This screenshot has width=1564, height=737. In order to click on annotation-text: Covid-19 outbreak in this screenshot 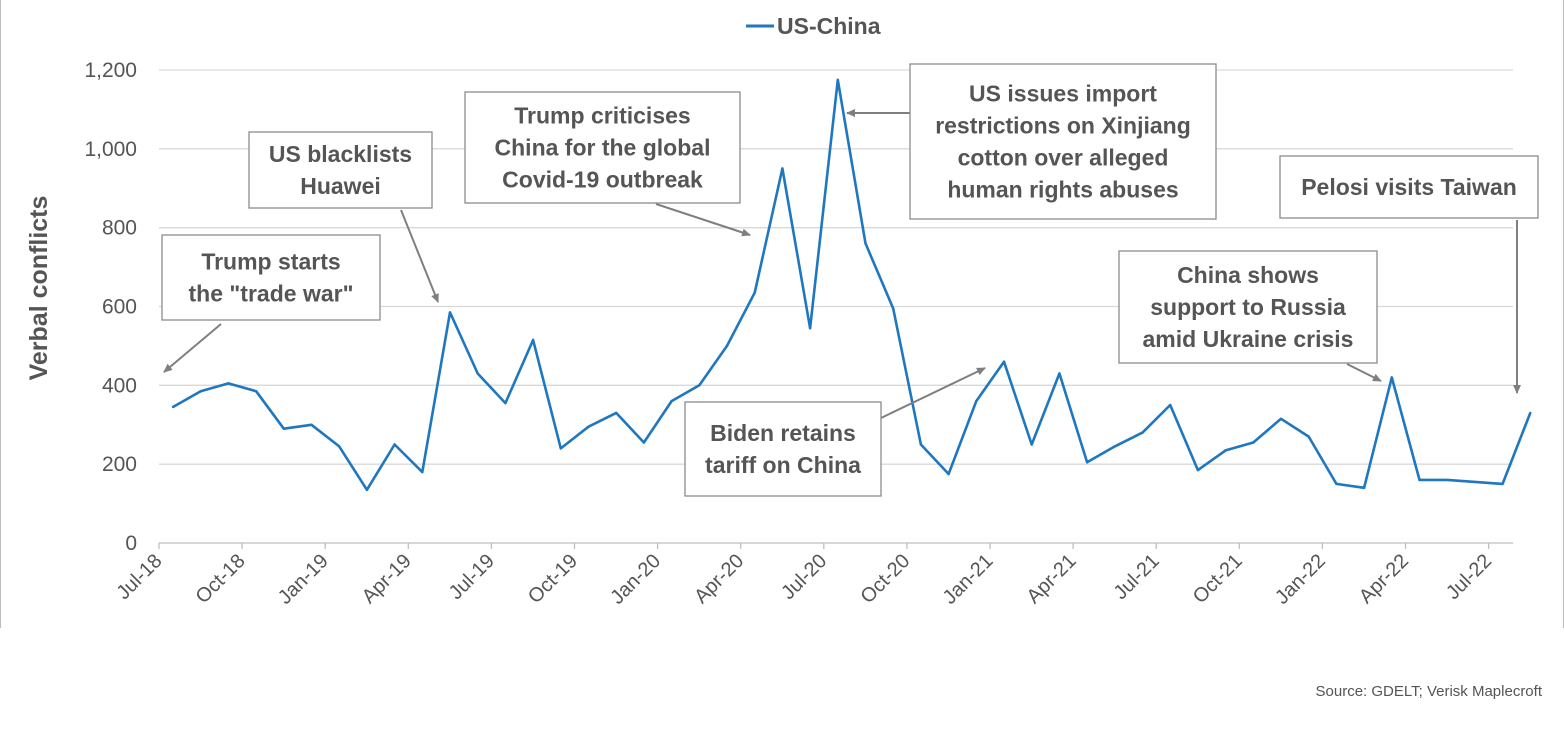, I will do `click(602, 180)`.